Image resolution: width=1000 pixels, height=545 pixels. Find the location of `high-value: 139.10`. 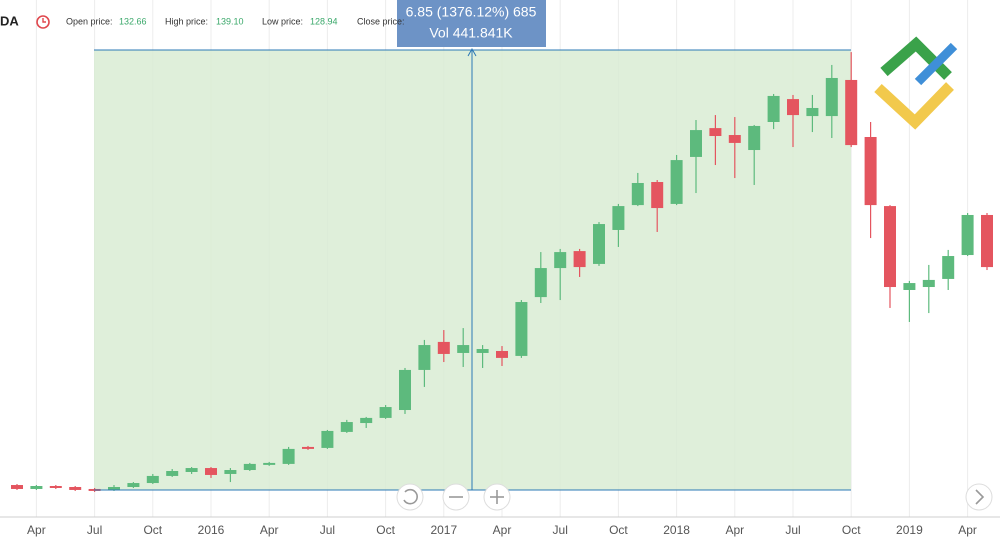

high-value: 139.10 is located at coordinates (230, 21).